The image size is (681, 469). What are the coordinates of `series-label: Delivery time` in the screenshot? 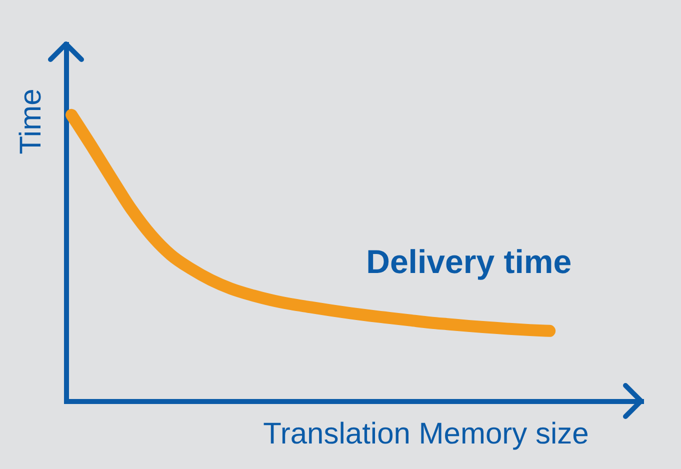 It's located at (469, 261).